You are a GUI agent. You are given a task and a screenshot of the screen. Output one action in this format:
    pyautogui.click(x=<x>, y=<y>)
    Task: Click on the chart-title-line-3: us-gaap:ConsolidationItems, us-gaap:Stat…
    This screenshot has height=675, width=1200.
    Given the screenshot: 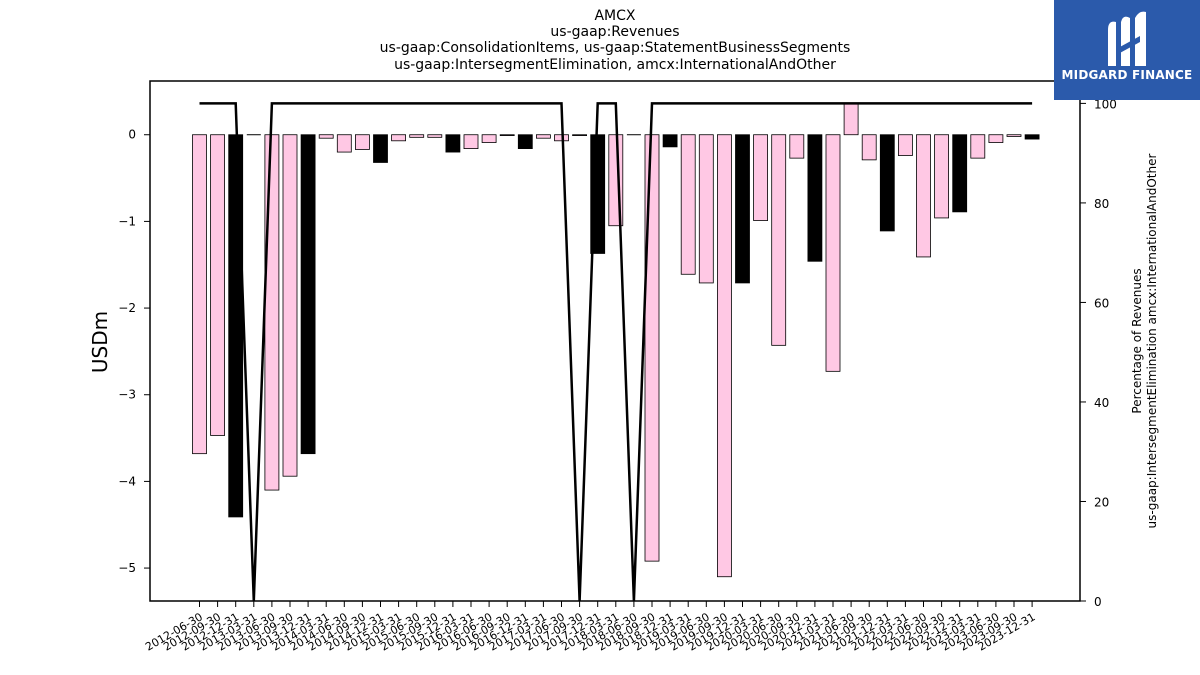 What is the action you would take?
    pyautogui.click(x=615, y=48)
    